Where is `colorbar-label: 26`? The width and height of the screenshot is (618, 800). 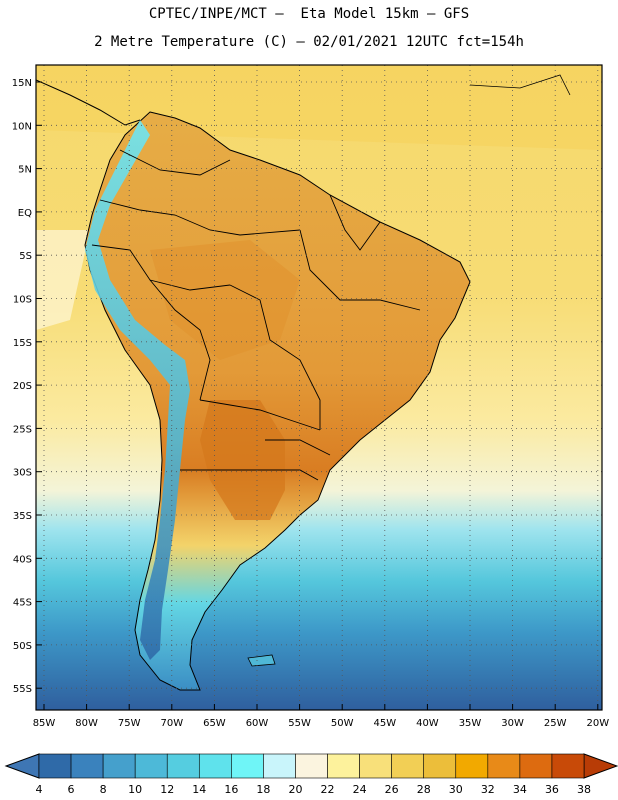
colorbar-label: 26 is located at coordinates (391, 789).